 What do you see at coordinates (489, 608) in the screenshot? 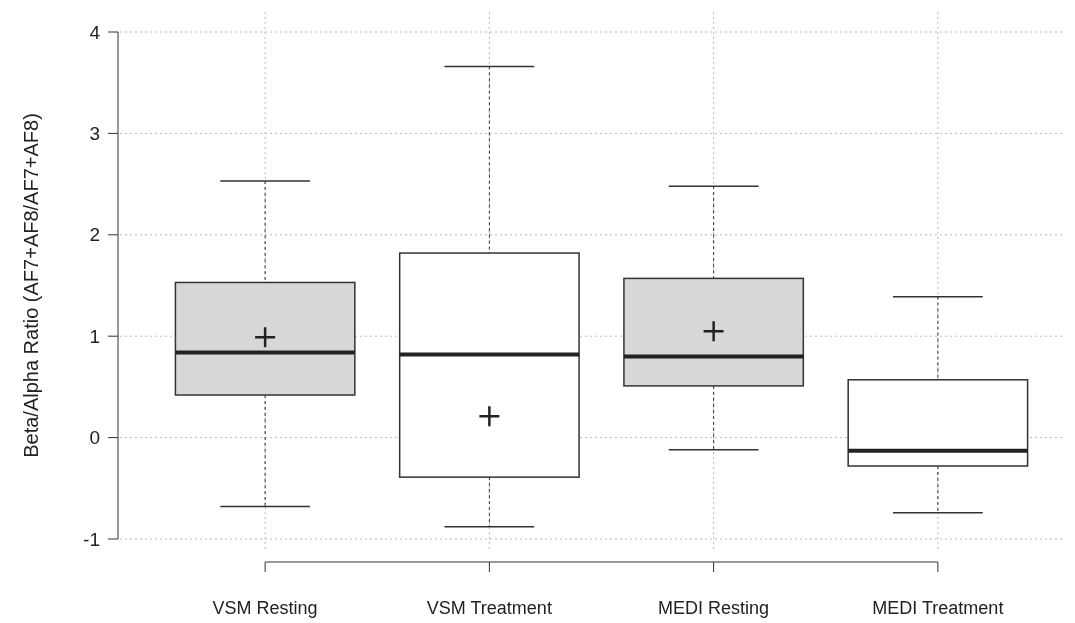
I see `x-tick-label: VSM Treatment` at bounding box center [489, 608].